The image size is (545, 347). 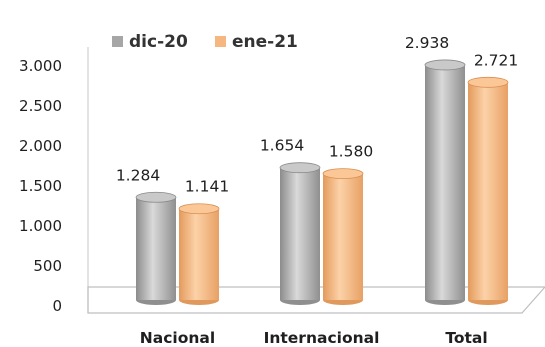 I want to click on y-axis: 0 500 1.000 1.500 2.000 2.500 3.000, so click(x=40, y=186).